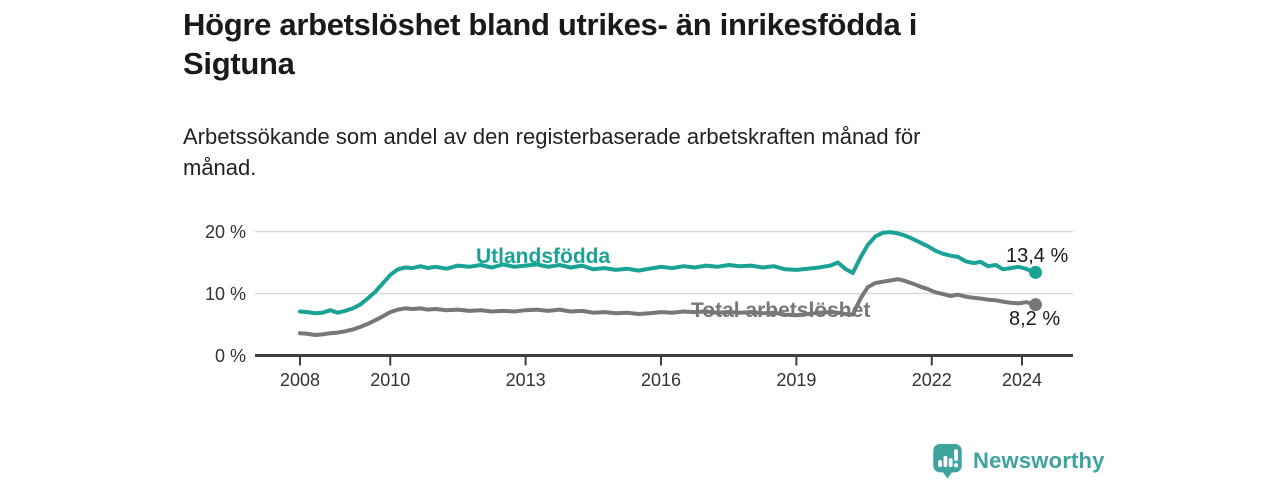 The height and width of the screenshot is (480, 1280). Describe the element at coordinates (932, 380) in the screenshot. I see `x-axis-tick-label: 2022` at that location.